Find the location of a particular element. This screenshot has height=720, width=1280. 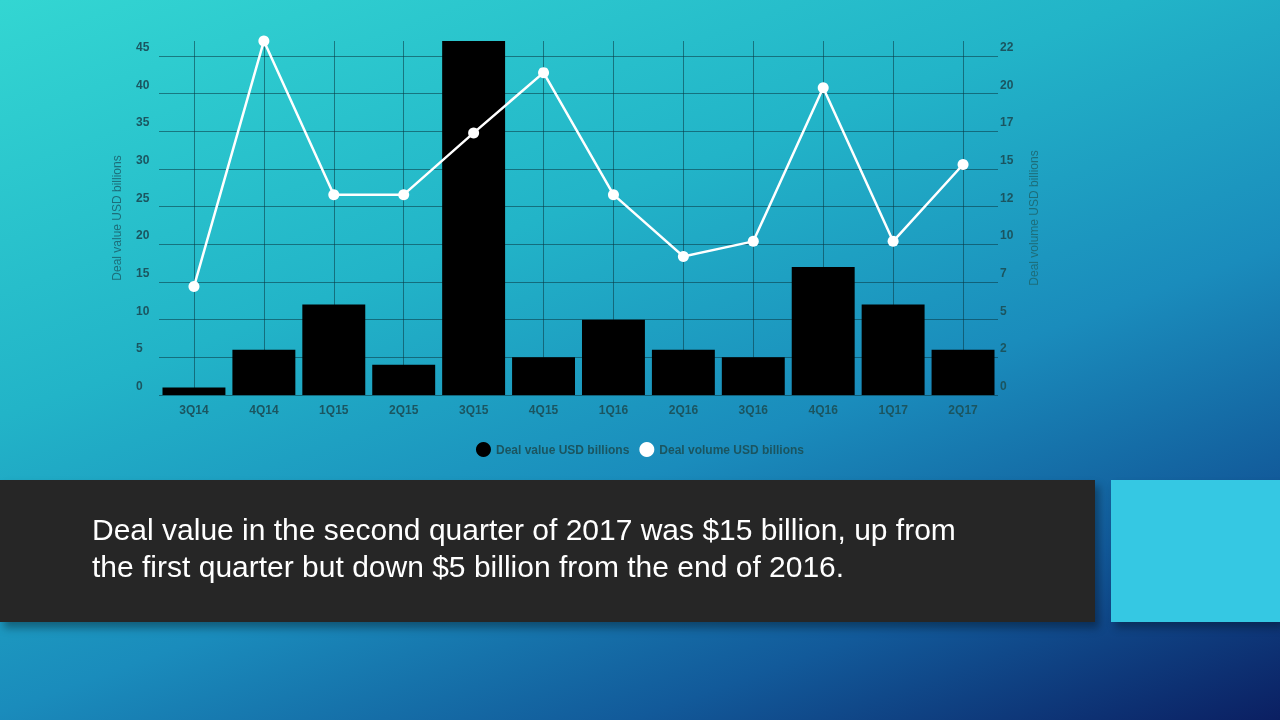

legend-label: Deal value USD billions is located at coordinates (562, 449).